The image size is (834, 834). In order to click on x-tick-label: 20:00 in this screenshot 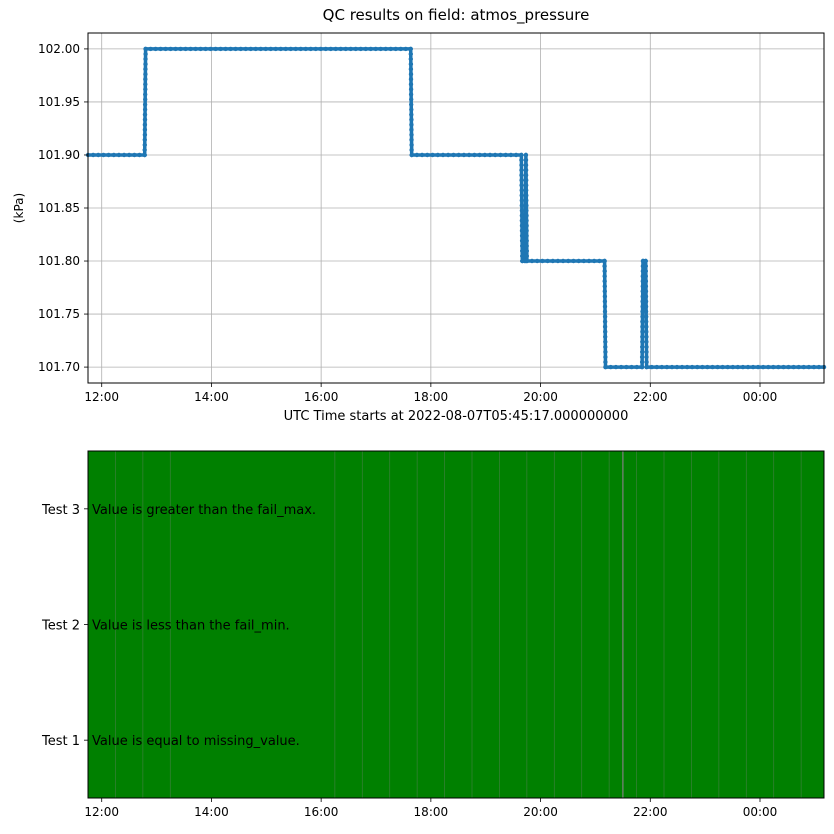, I will do `click(540, 397)`.